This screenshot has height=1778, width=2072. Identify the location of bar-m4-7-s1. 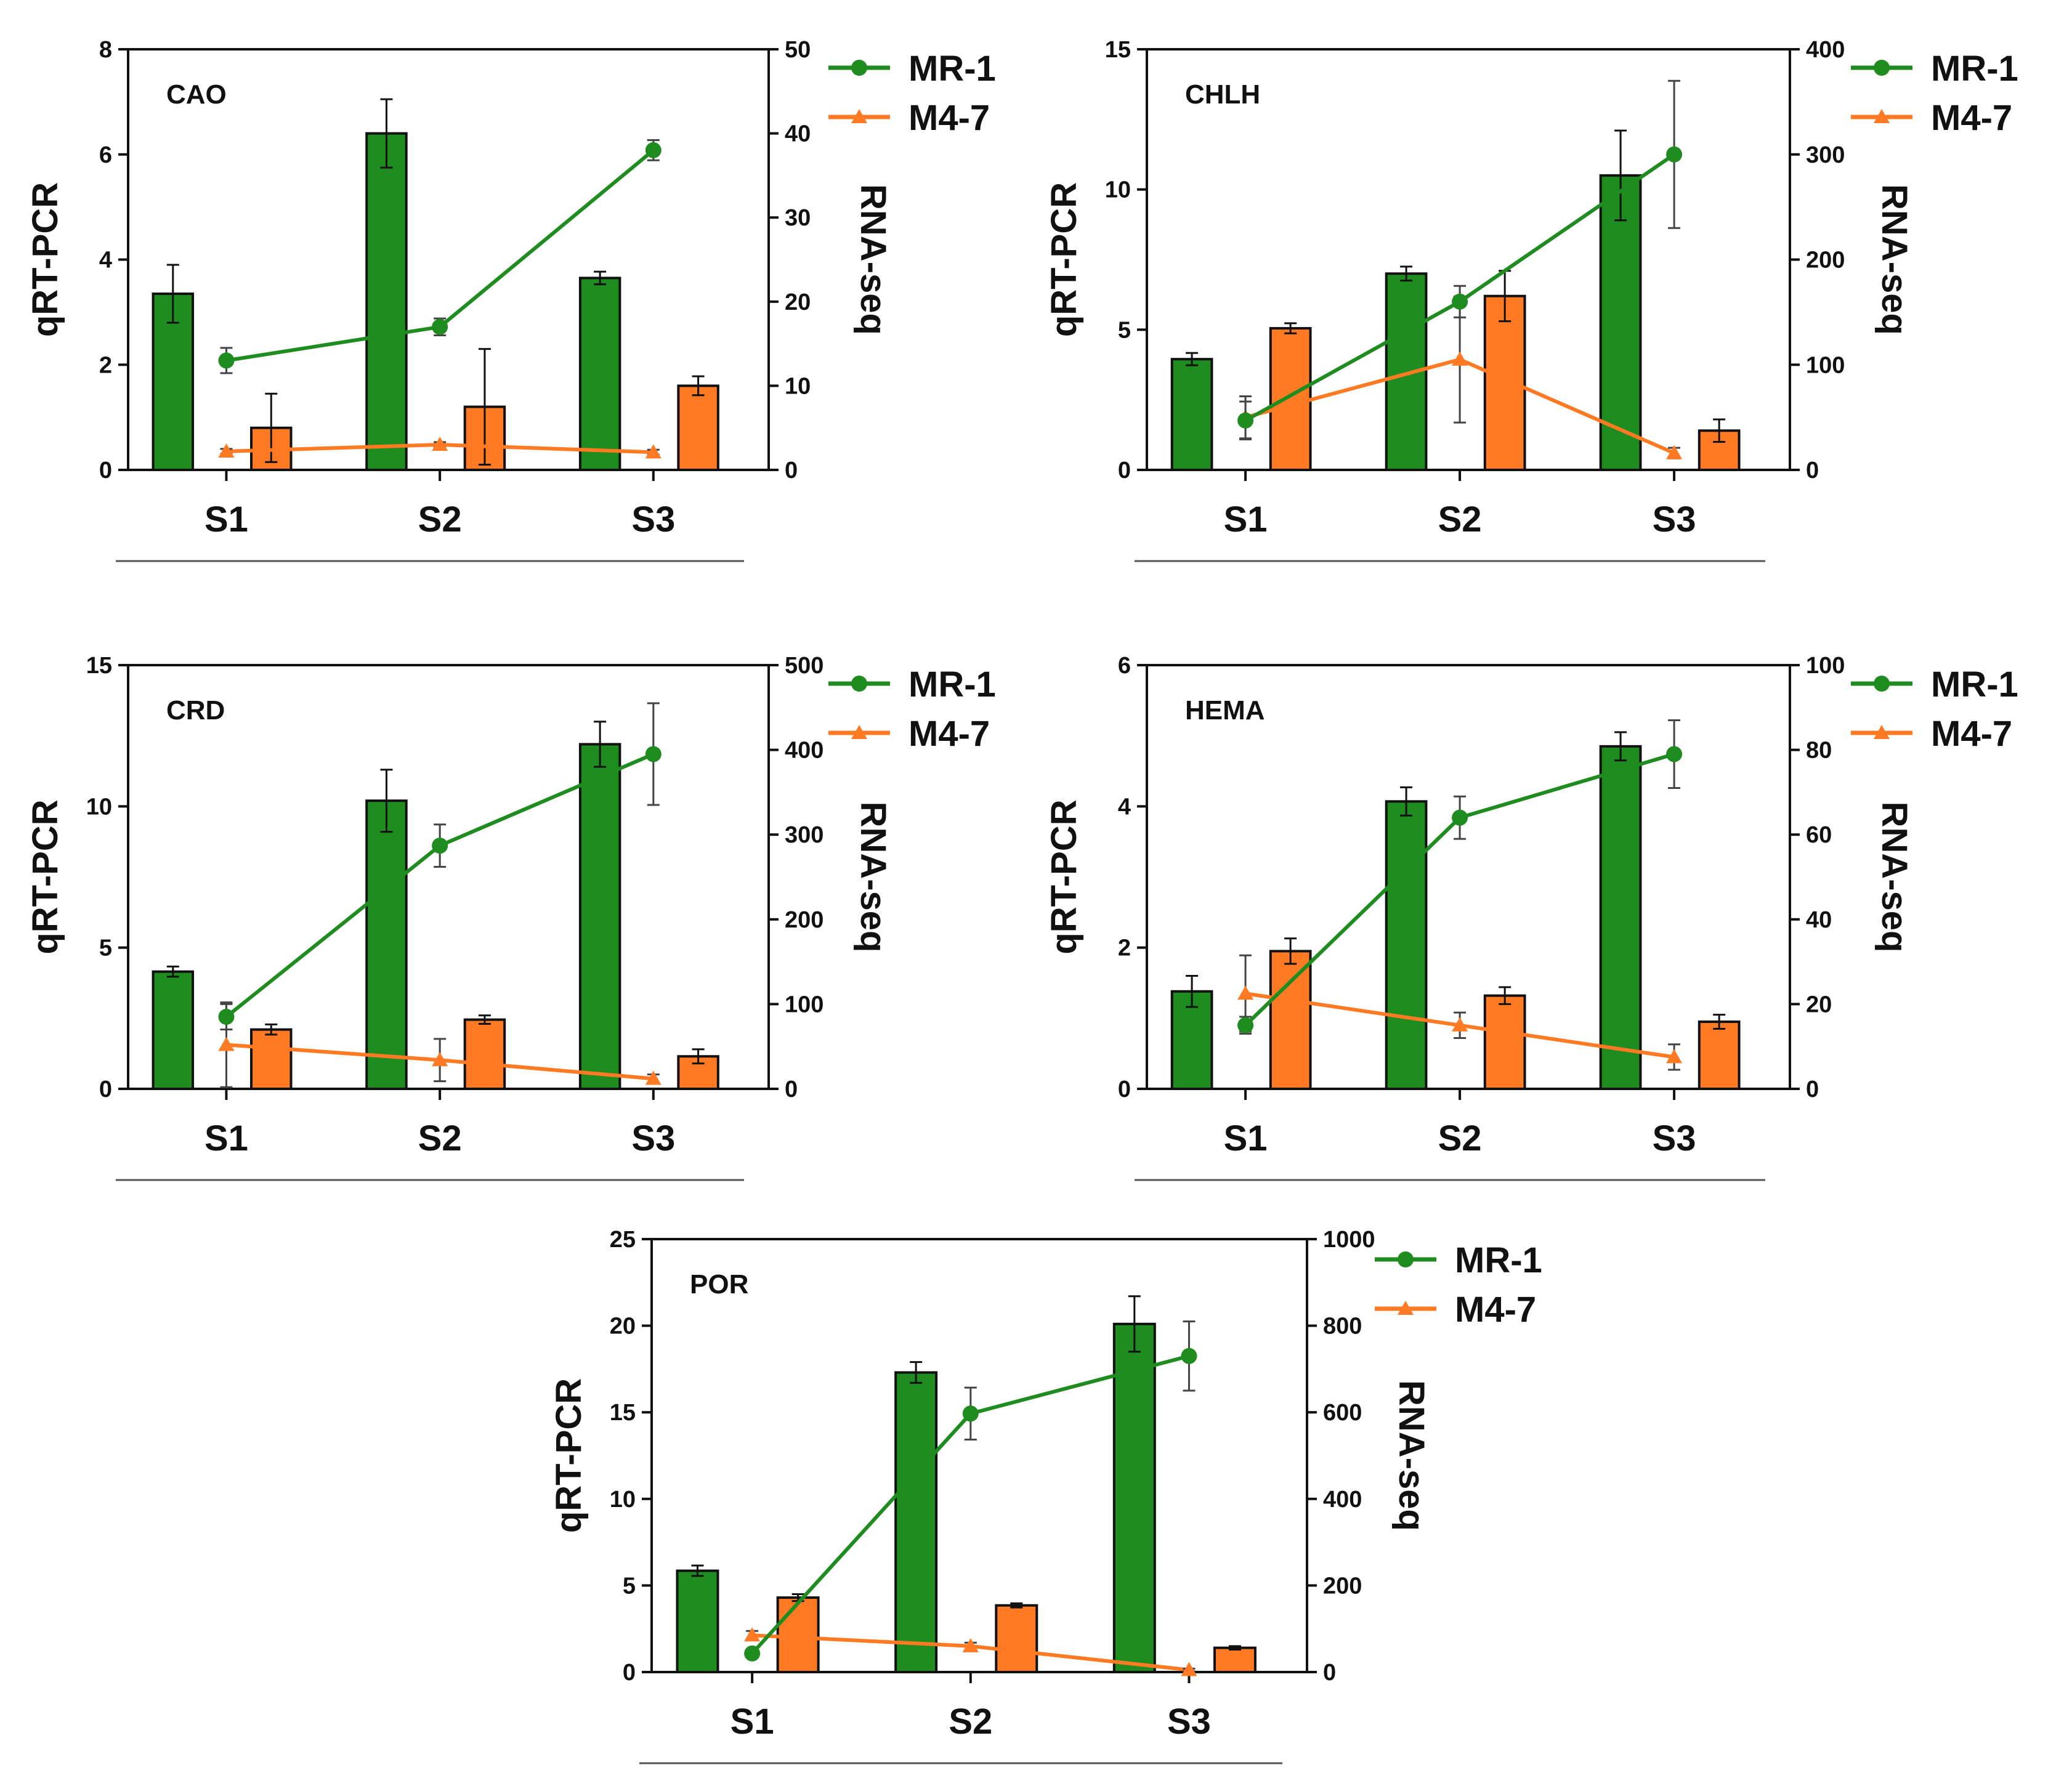
(271, 1059).